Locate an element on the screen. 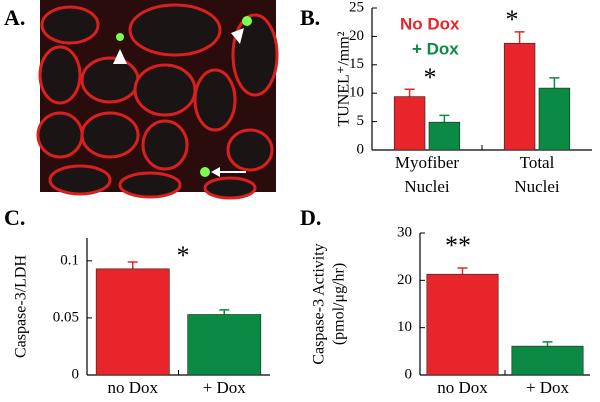 The height and width of the screenshot is (402, 600). y-axis-label: TUNEL⁺/mm² is located at coordinates (344, 78).